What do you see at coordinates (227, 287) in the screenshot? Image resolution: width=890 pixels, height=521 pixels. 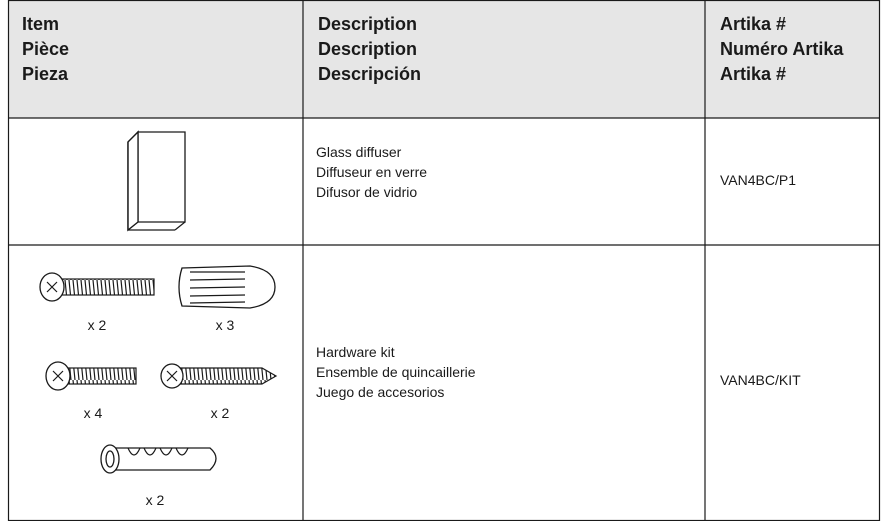 I see `wire-nut` at bounding box center [227, 287].